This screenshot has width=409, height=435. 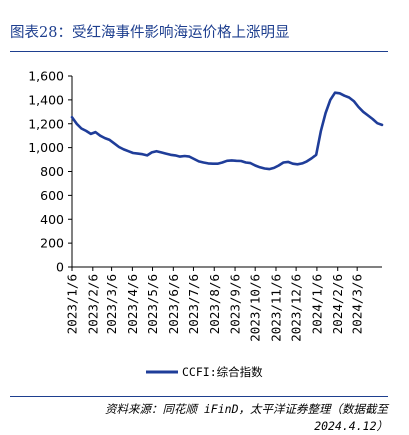 What do you see at coordinates (60, 267) in the screenshot?
I see `y-tick-label: 0` at bounding box center [60, 267].